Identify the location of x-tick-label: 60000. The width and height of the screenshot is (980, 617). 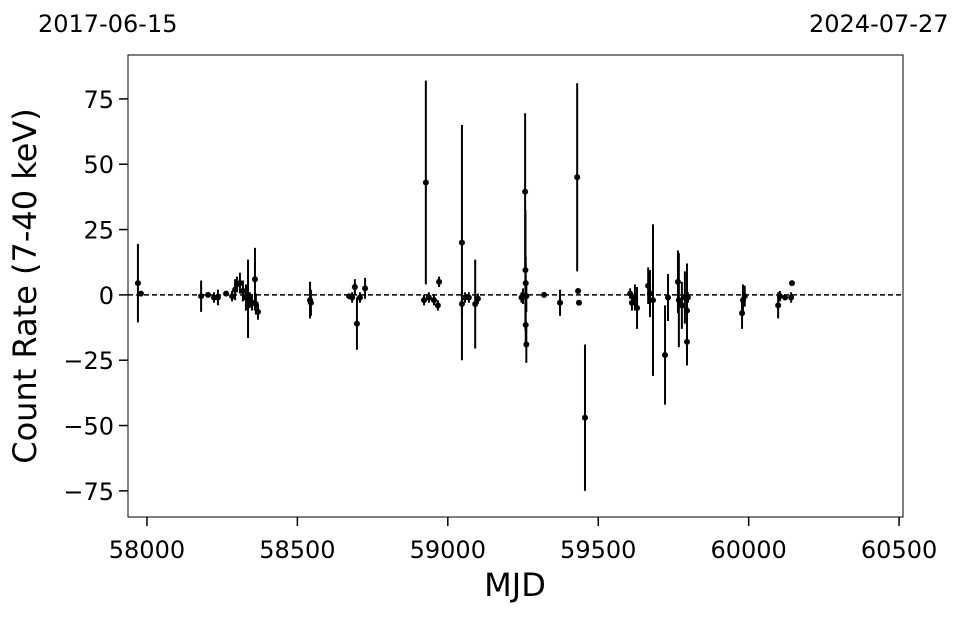
(748, 550).